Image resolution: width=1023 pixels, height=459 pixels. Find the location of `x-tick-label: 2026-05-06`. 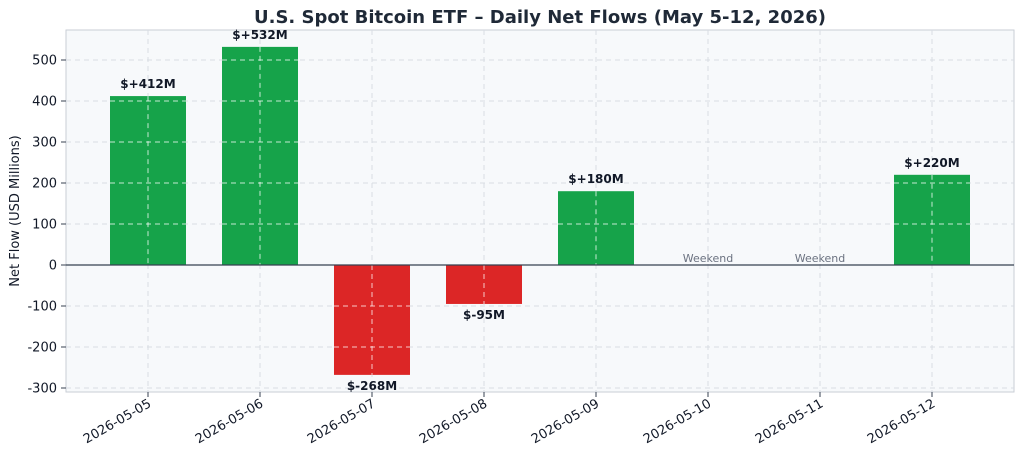

x-tick-label: 2026-05-06 is located at coordinates (229, 421).